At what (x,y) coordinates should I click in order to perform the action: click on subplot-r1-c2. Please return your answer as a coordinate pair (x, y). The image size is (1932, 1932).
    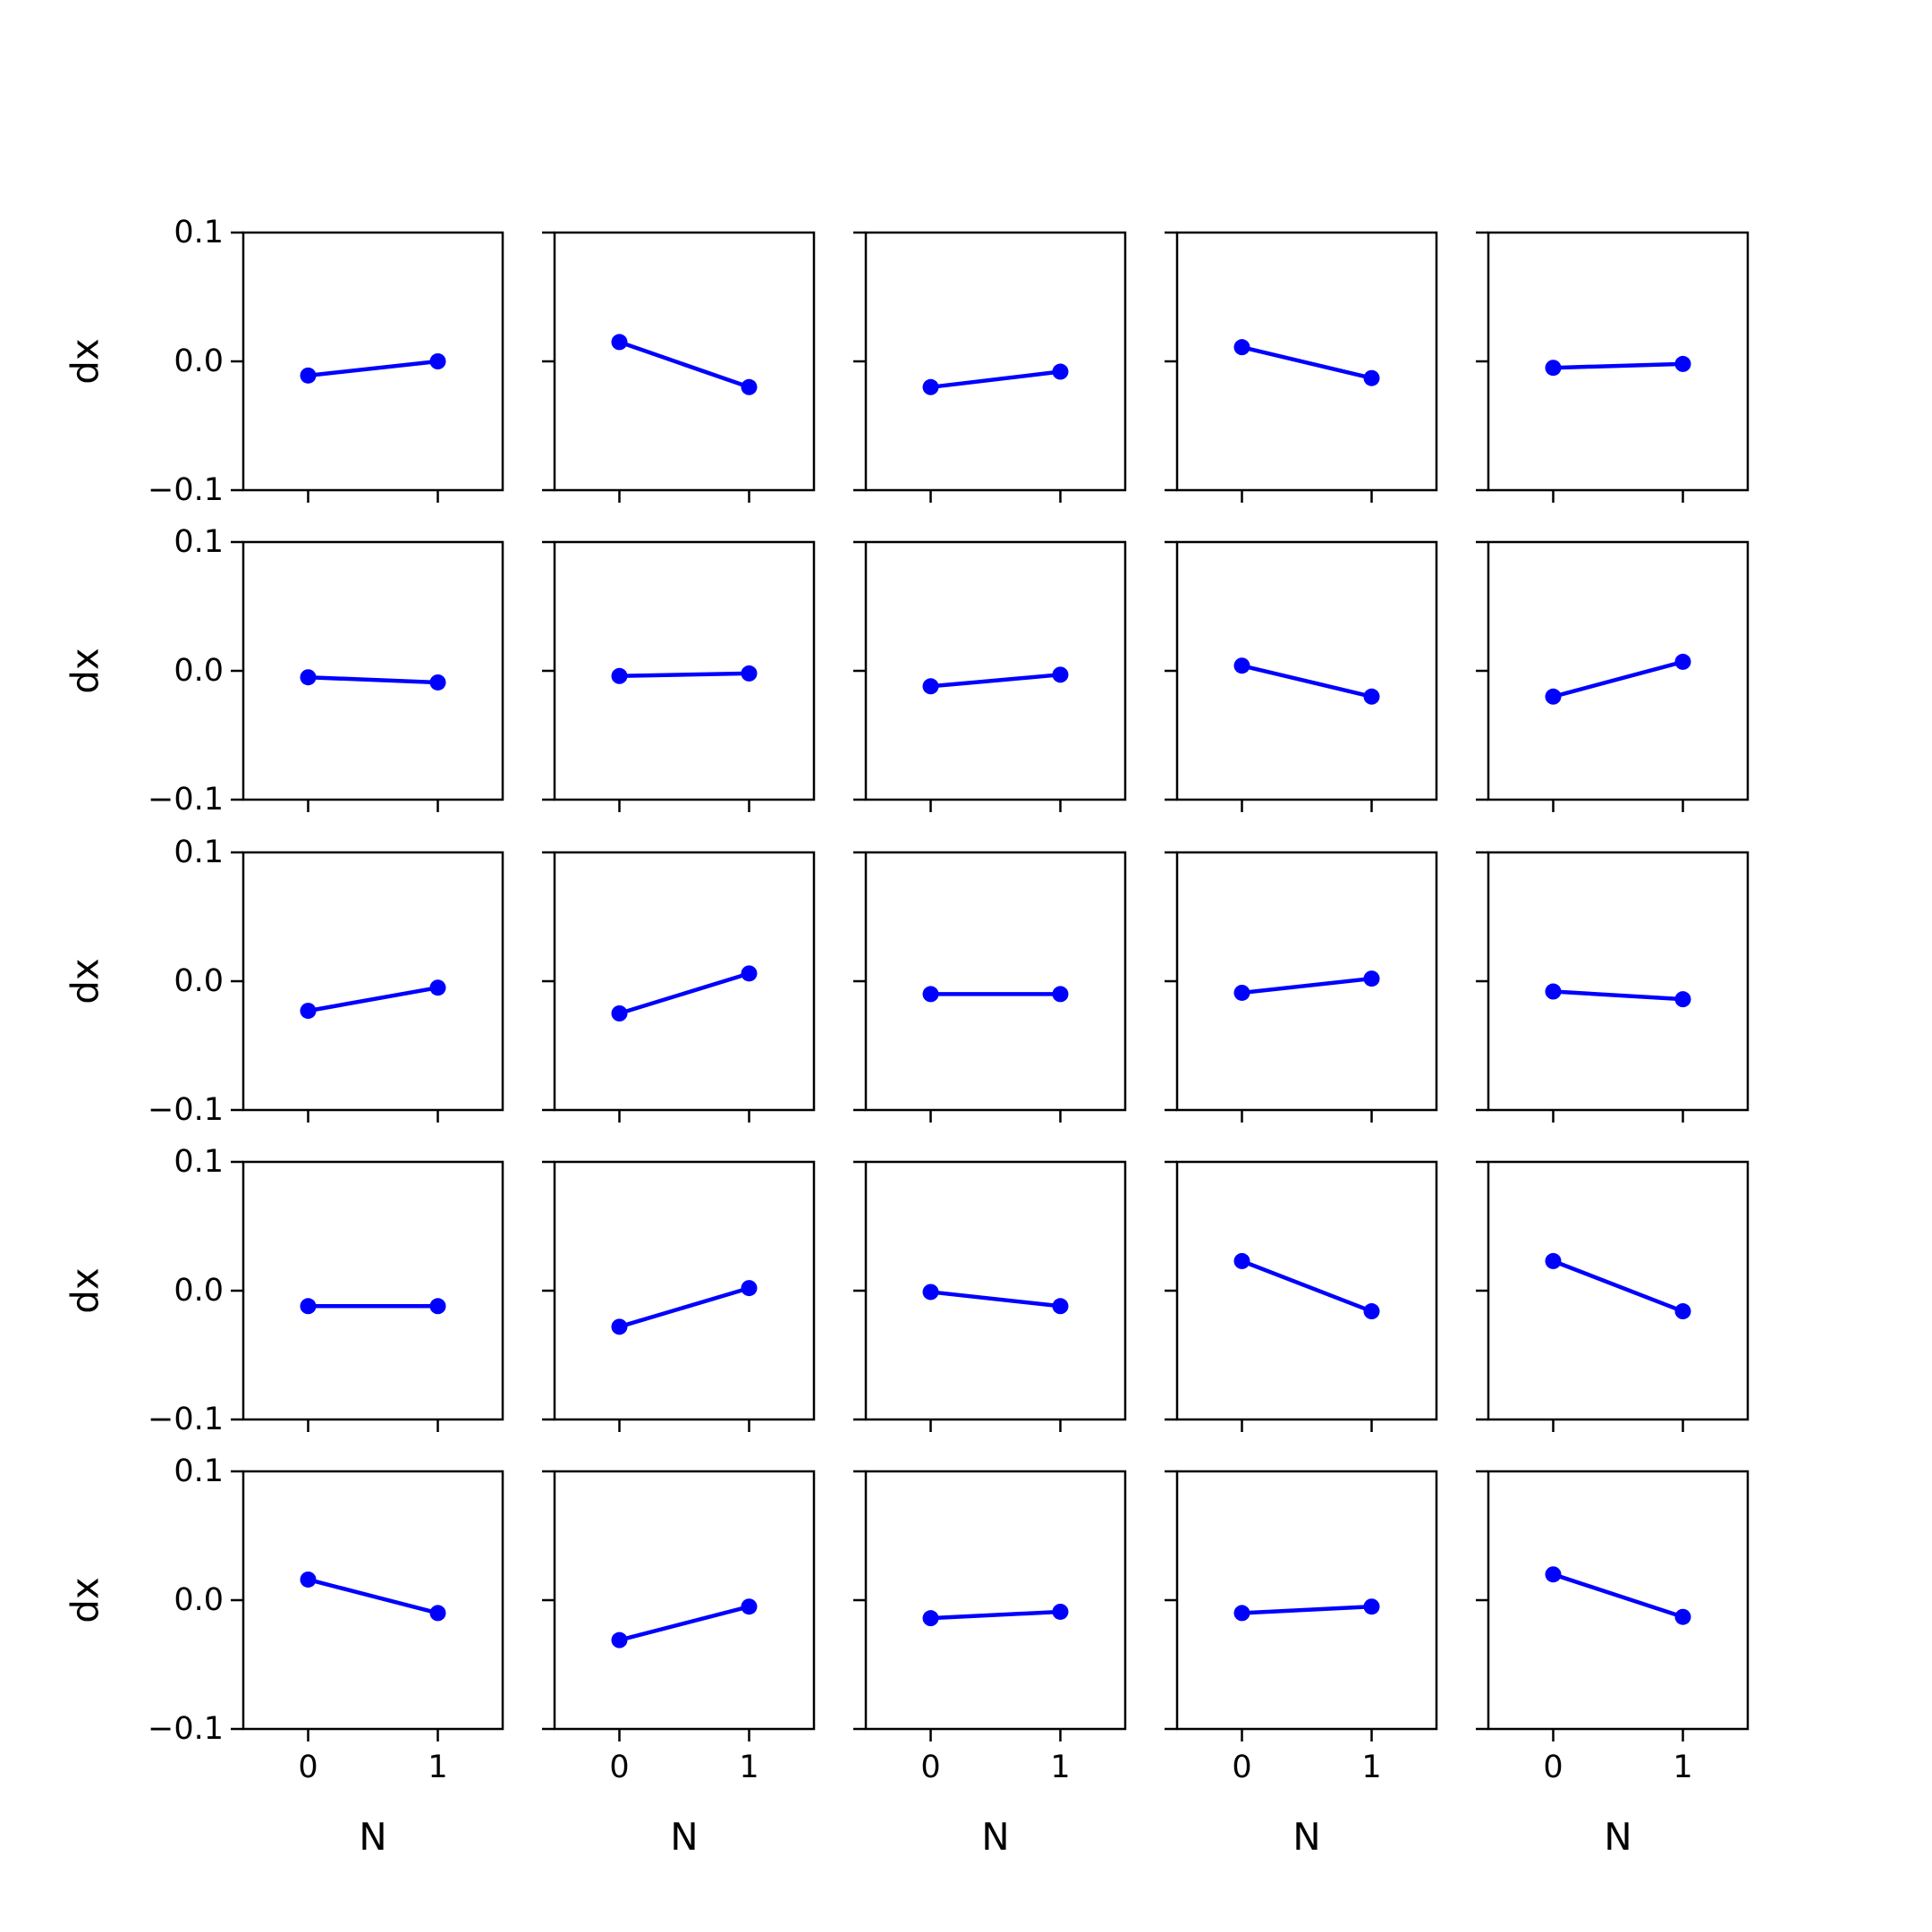
    Looking at the image, I should click on (679, 367).